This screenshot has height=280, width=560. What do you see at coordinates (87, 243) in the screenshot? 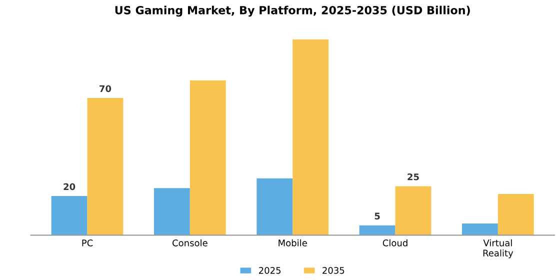
I see `x-tick-label: PC` at bounding box center [87, 243].